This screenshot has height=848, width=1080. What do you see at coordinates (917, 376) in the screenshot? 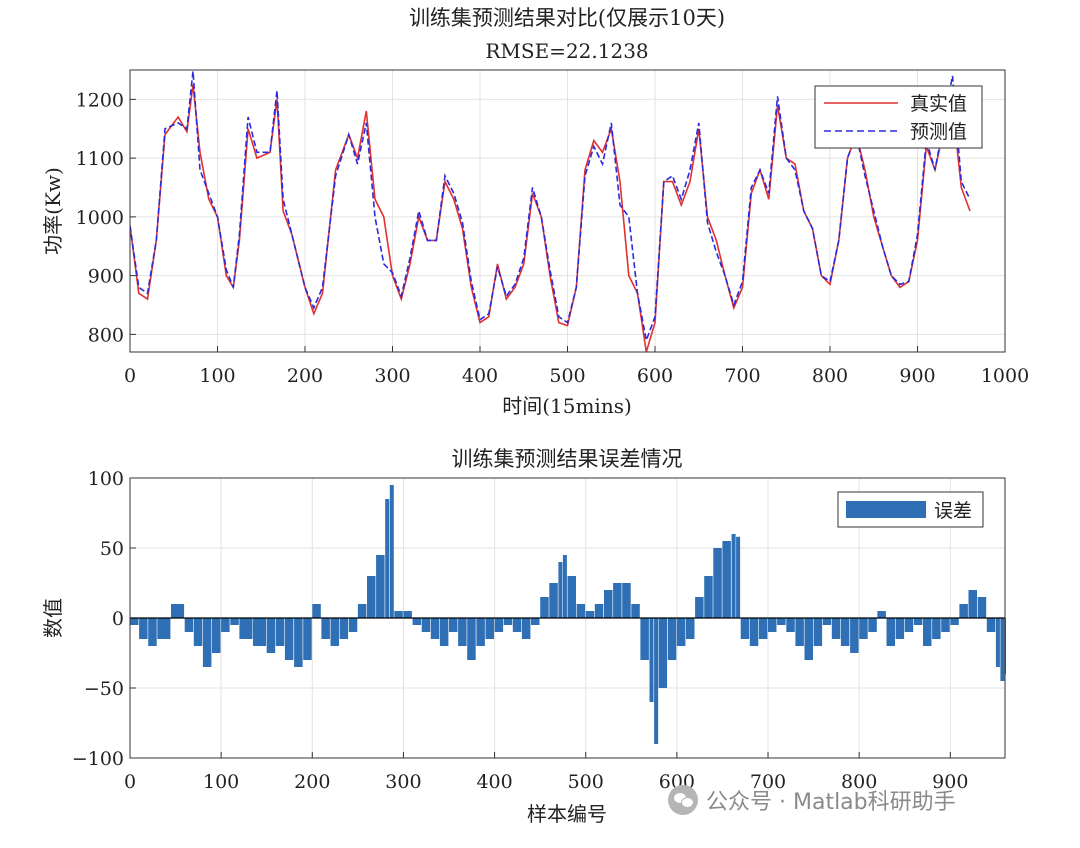
I see `top-xtick-label-9: 900` at bounding box center [917, 376].